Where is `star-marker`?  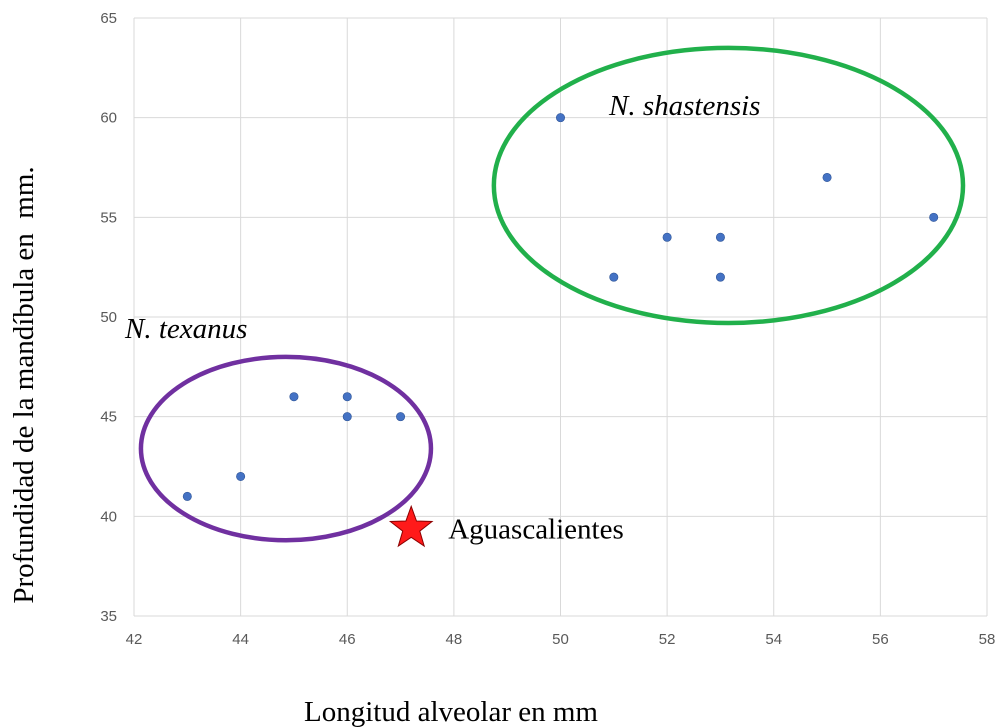
star-marker is located at coordinates (411, 526).